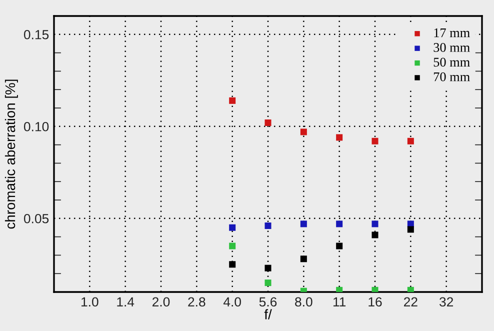 The image size is (494, 331). Describe the element at coordinates (161, 302) in the screenshot. I see `x-tick-label: 2.0` at that location.